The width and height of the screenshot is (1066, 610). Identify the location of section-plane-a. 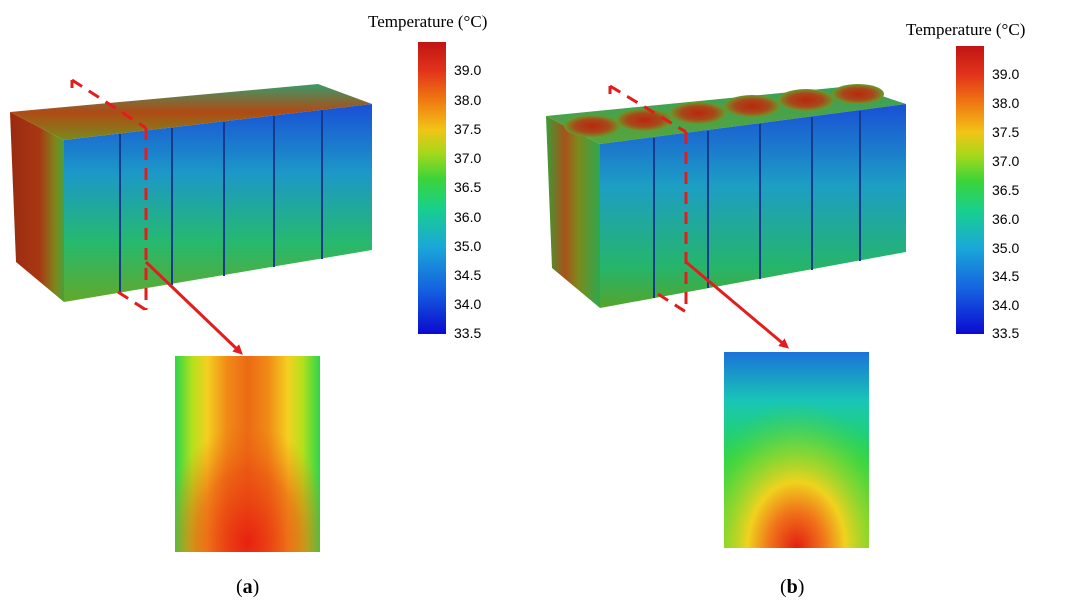
(109, 195).